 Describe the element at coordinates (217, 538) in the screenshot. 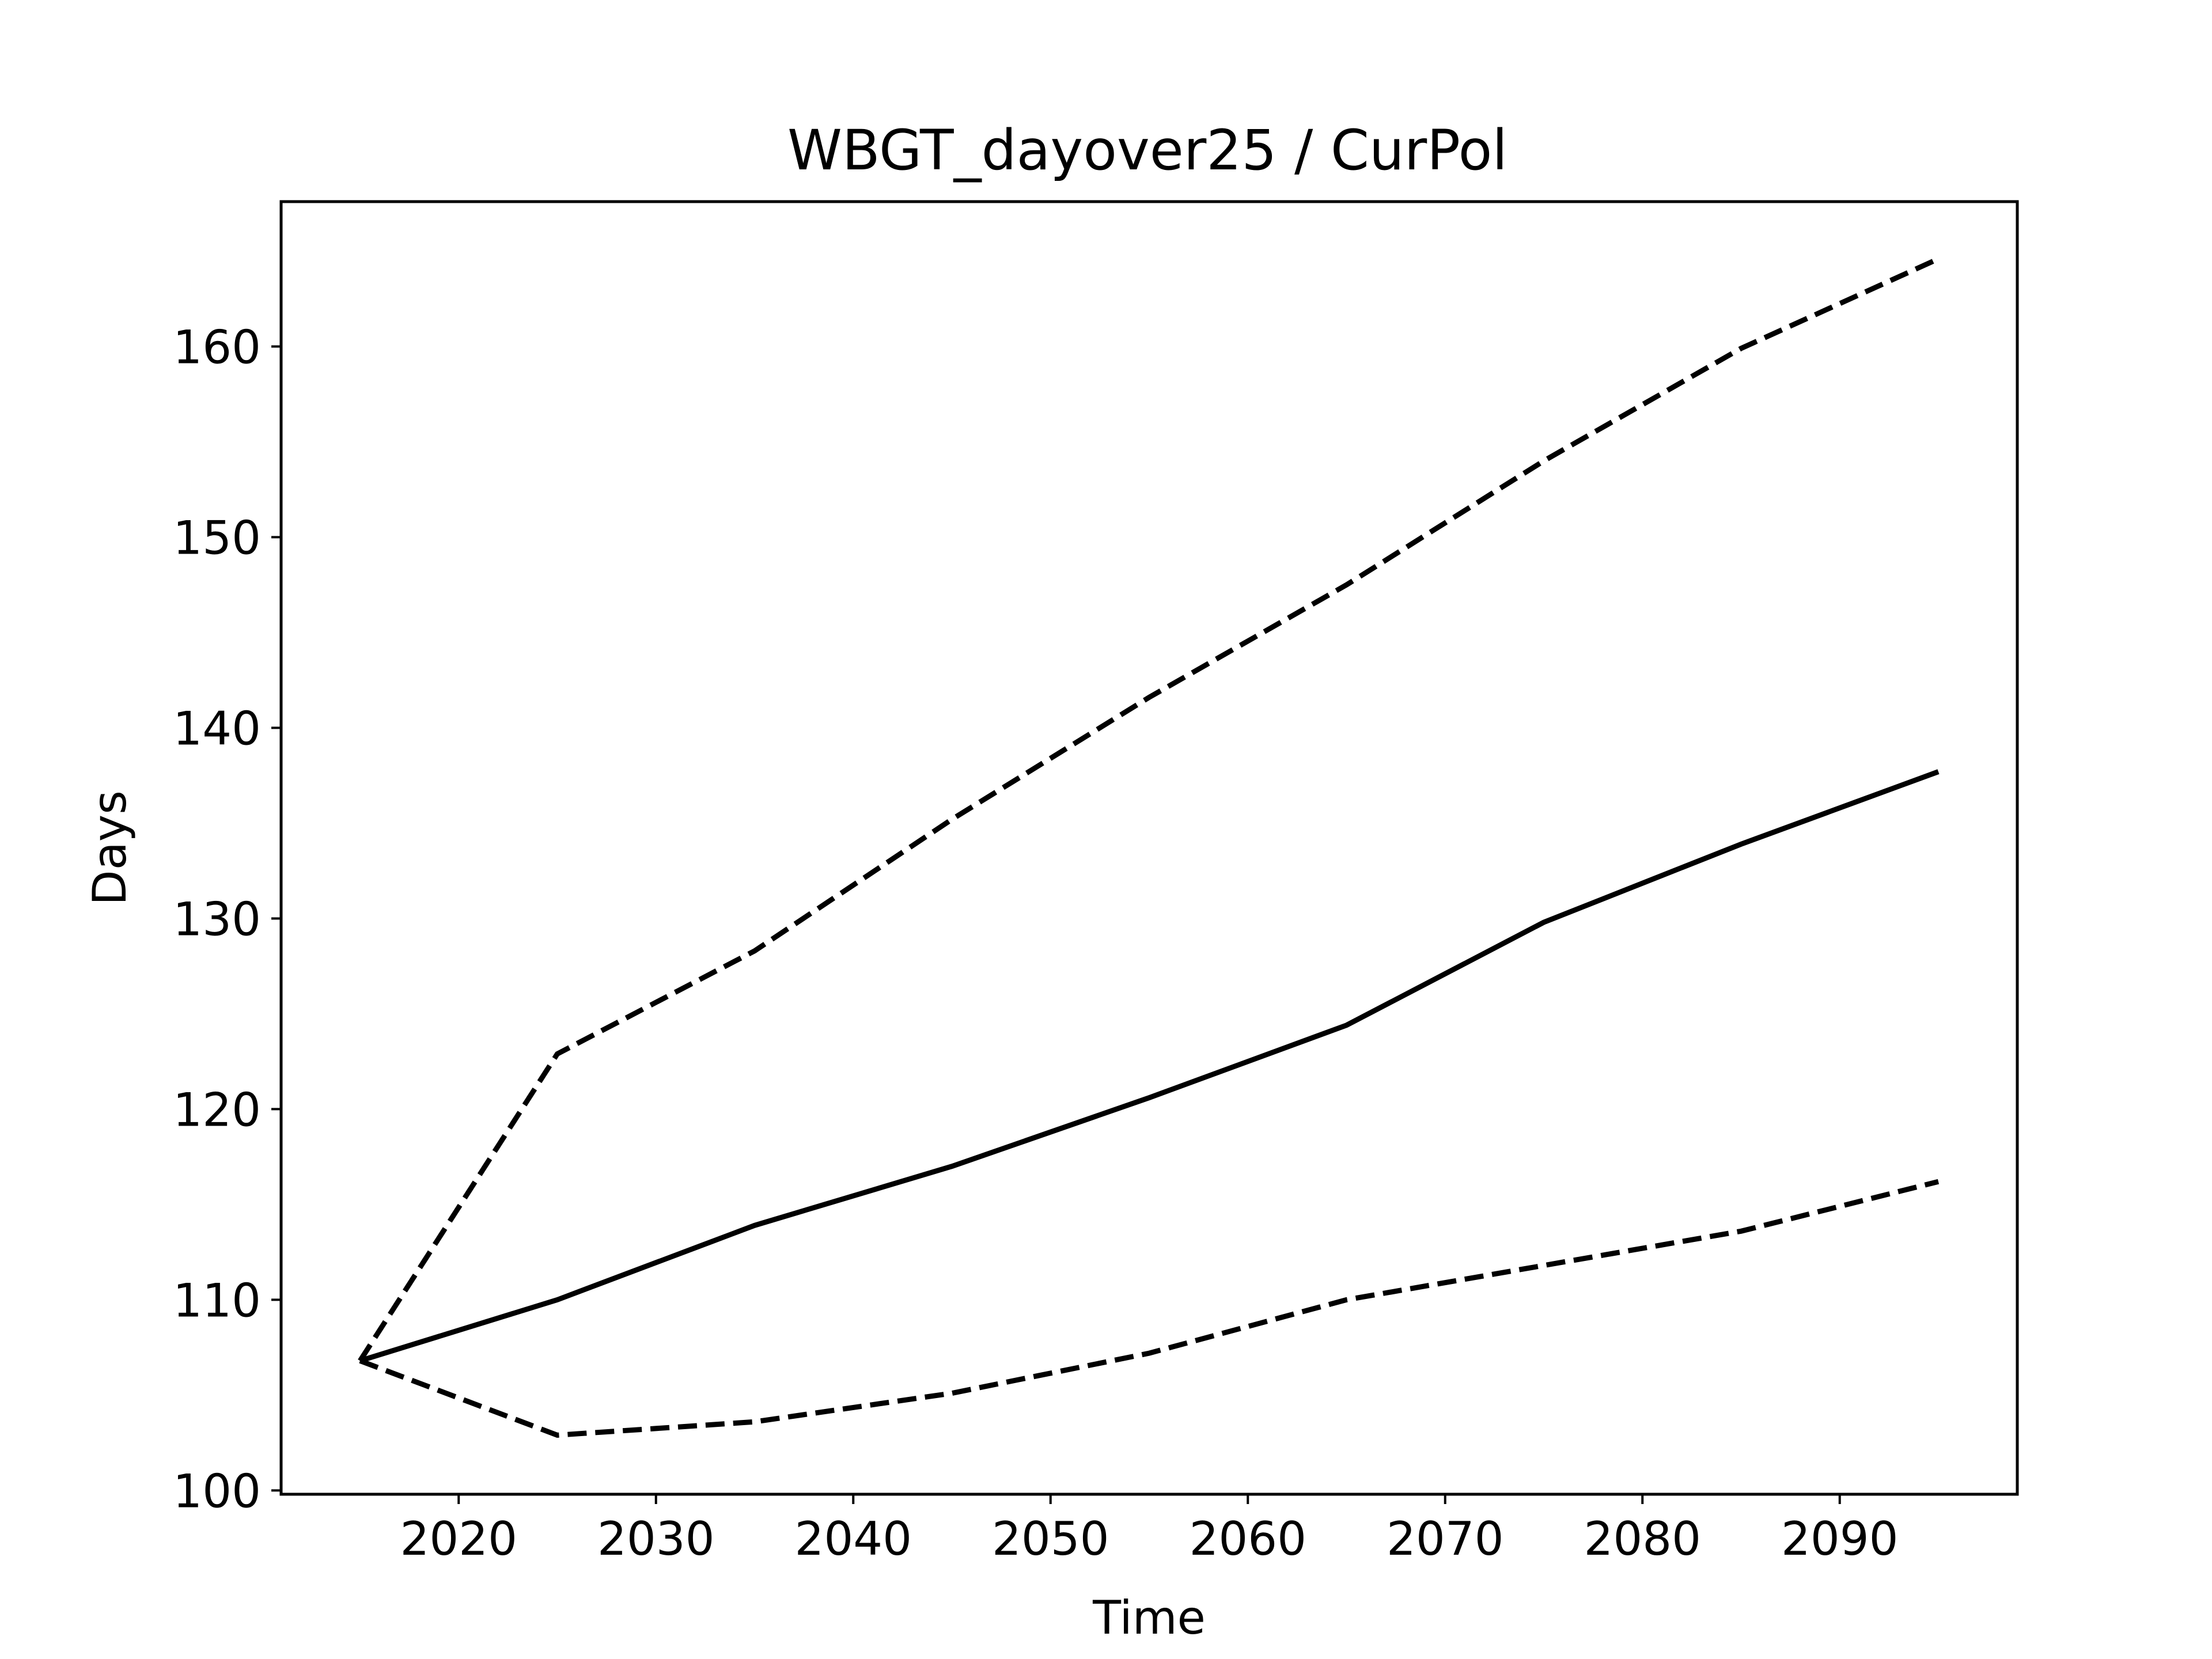

I see `y-tick-label: 150` at that location.